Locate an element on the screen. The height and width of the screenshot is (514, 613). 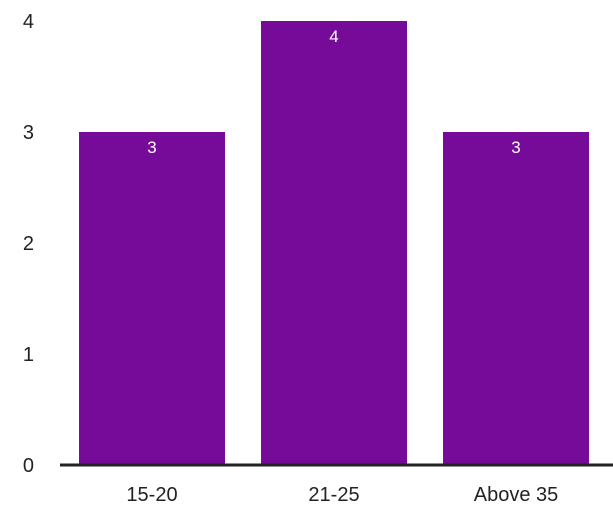
bar-value-label: 4 is located at coordinates (333, 36).